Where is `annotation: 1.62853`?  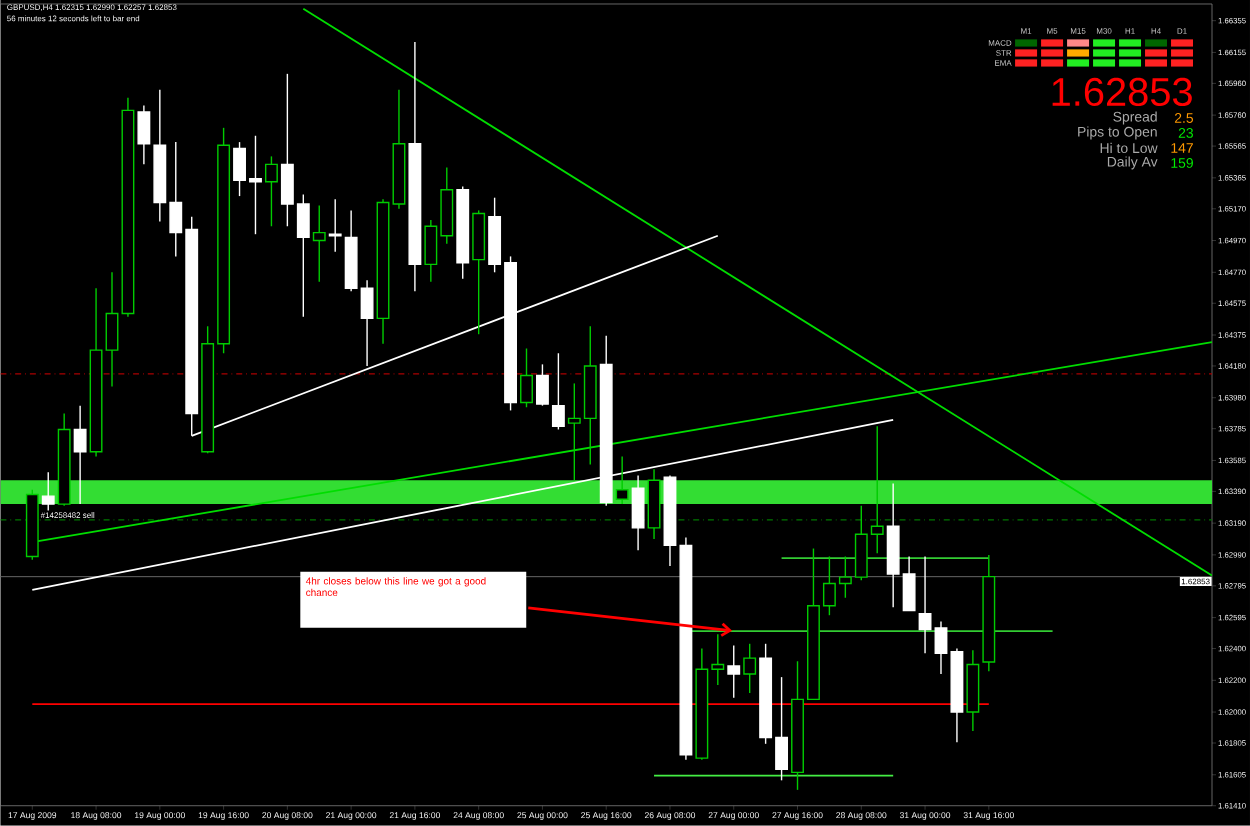
annotation: 1.62853 is located at coordinates (1122, 92).